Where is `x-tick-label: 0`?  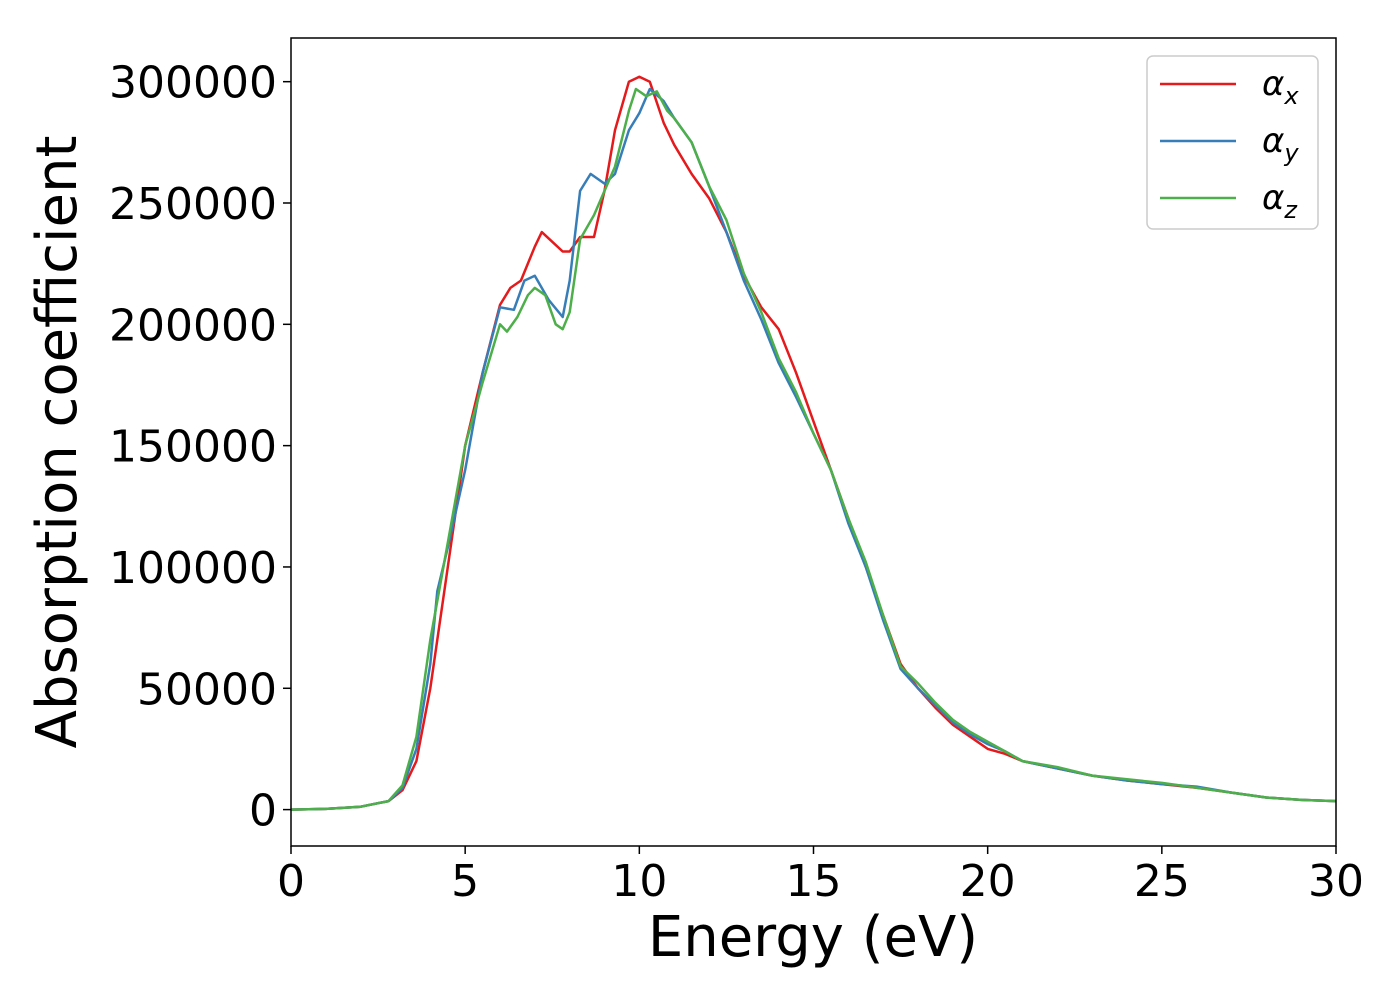
x-tick-label: 0 is located at coordinates (291, 881).